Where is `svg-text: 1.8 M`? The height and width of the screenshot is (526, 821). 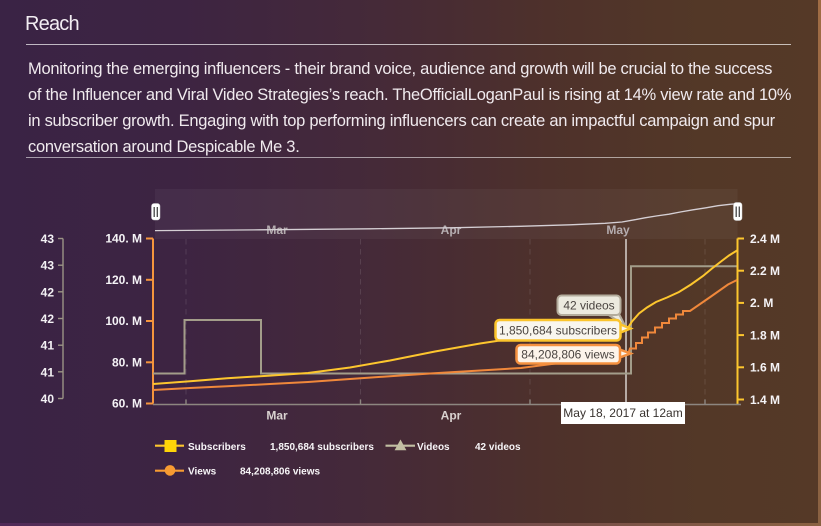
svg-text: 1.8 M is located at coordinates (765, 335).